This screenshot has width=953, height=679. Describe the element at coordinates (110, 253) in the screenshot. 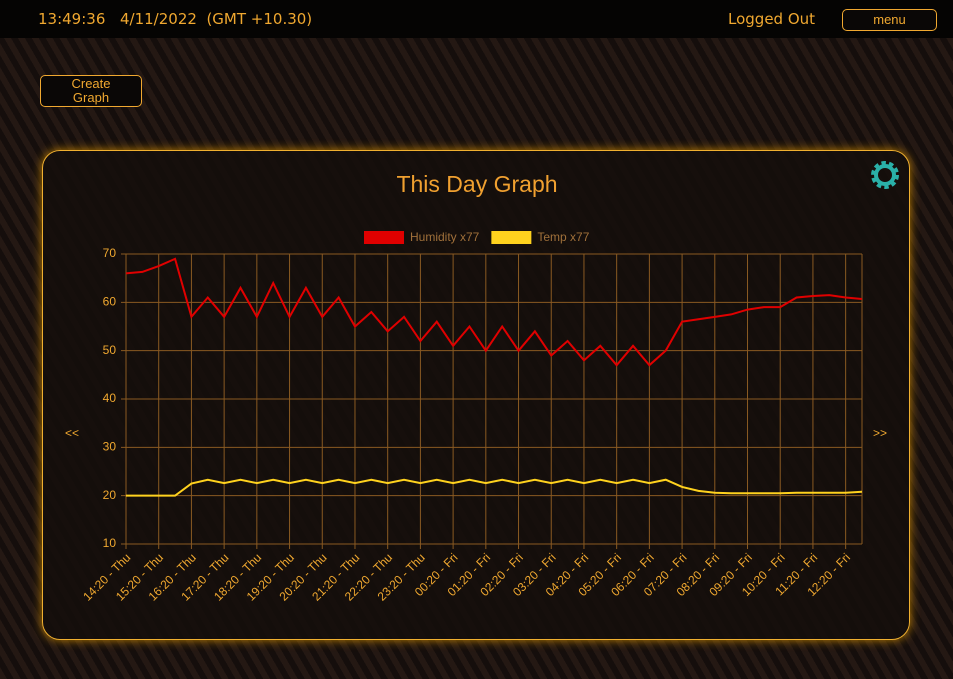

I see `y-tick-label: 70` at that location.